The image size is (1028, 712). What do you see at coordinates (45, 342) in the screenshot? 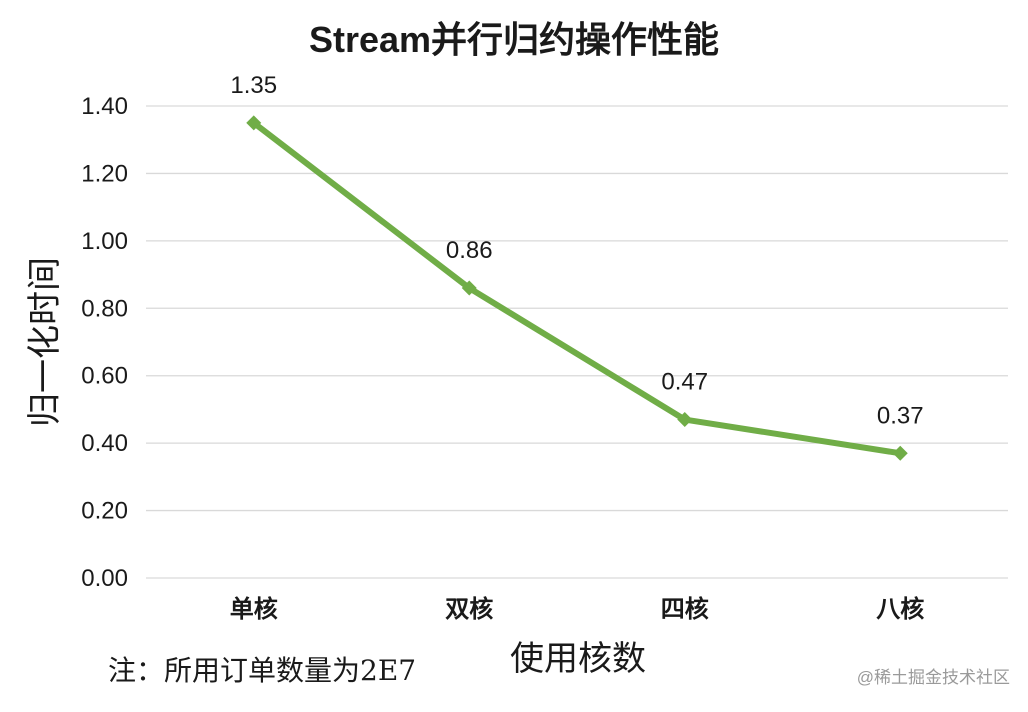
I see `y-axis-title: 归一化时间` at bounding box center [45, 342].